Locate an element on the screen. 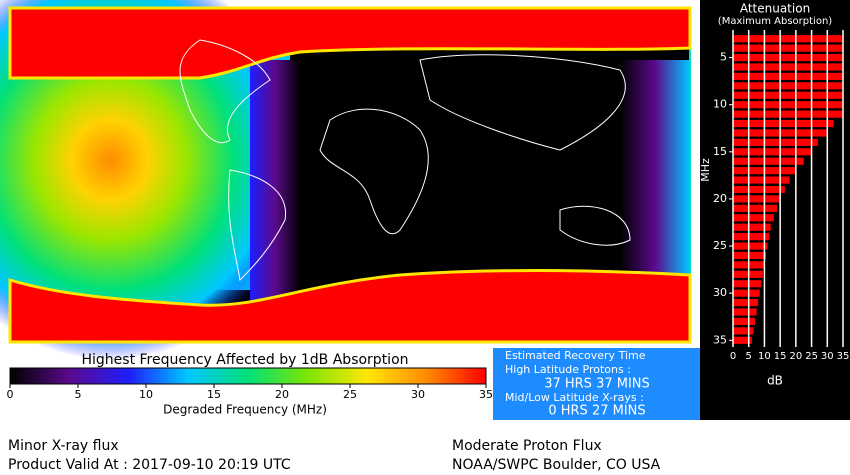 The image size is (850, 475). colorbar-tick-label: 30 is located at coordinates (418, 394).